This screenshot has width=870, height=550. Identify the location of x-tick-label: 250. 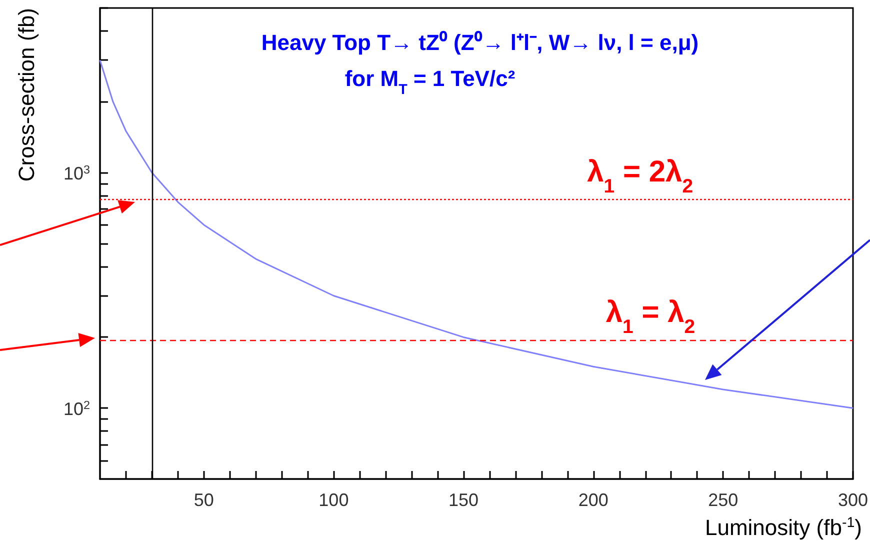
(723, 500).